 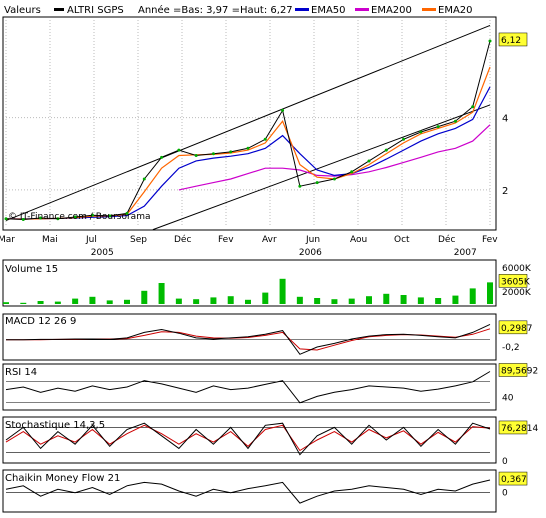 I want to click on volume-panel-frame, so click(x=249, y=283).